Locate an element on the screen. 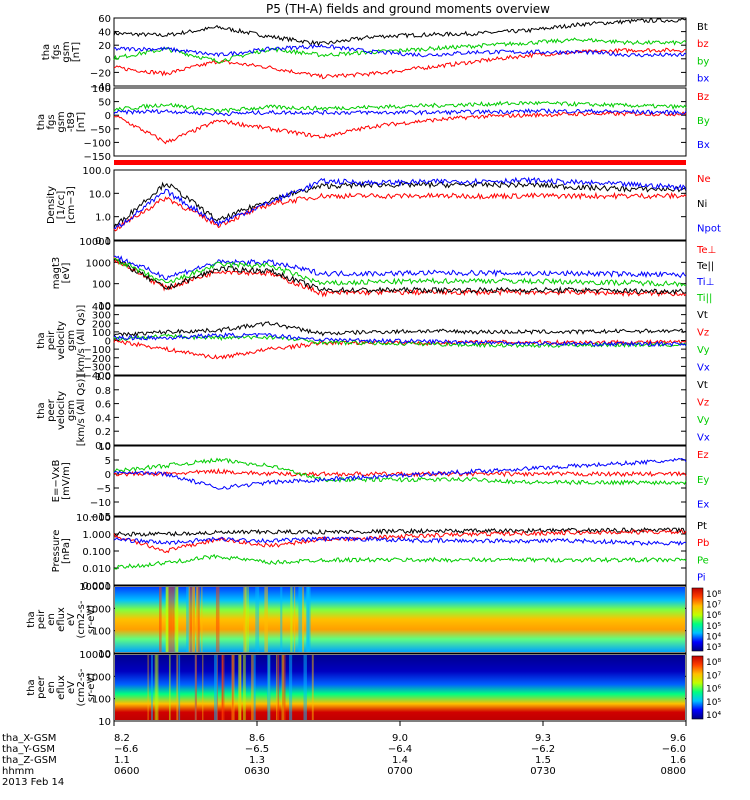 The width and height of the screenshot is (750, 800). spectrogram-band is located at coordinates (400, 687).